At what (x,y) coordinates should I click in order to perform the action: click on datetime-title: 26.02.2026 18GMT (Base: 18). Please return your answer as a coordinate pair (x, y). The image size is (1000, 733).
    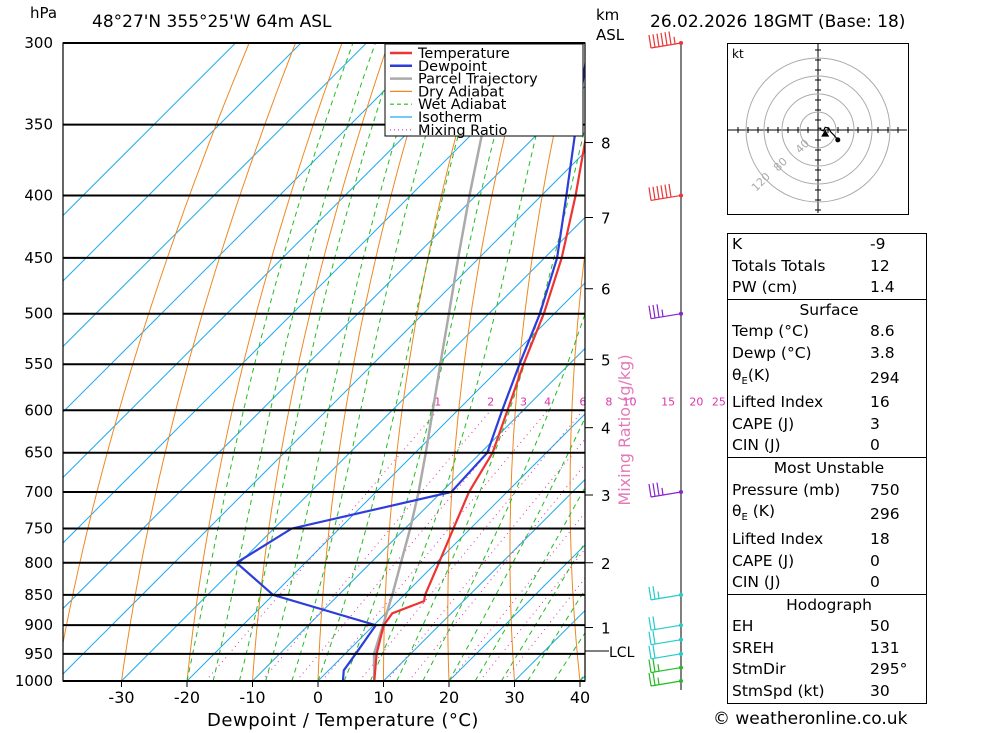
    Looking at the image, I should click on (778, 22).